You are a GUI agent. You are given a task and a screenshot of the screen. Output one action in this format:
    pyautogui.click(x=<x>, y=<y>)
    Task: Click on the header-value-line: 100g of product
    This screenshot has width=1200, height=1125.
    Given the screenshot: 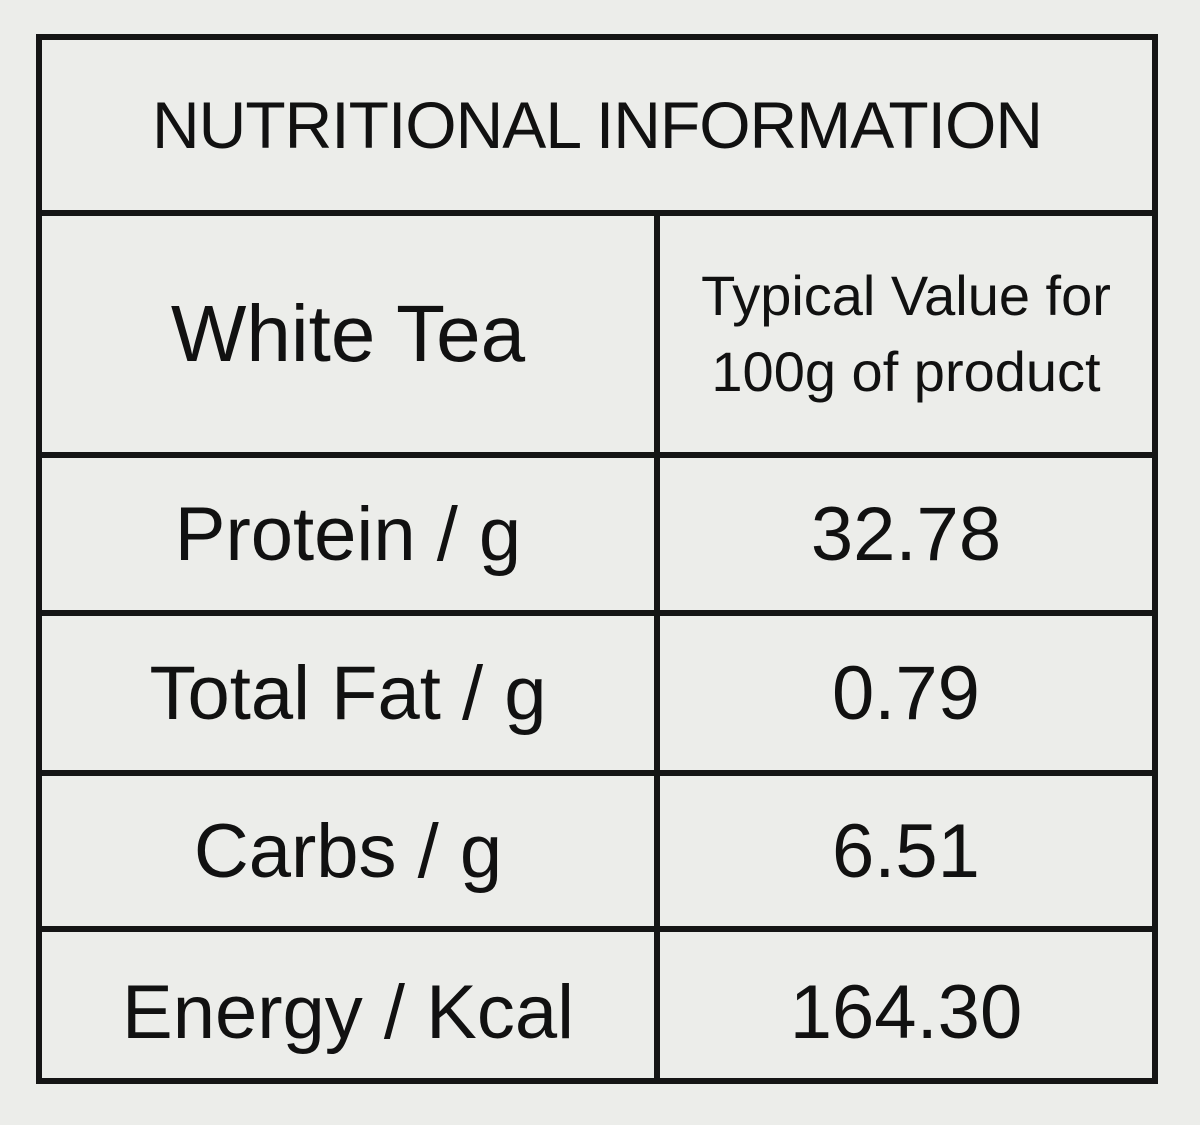 What is the action you would take?
    pyautogui.click(x=906, y=371)
    